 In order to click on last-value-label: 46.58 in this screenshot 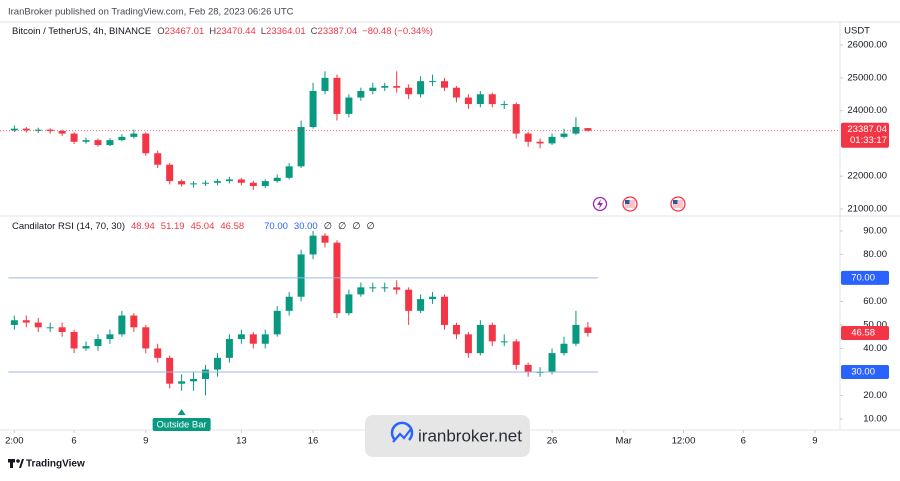, I will do `click(863, 332)`.